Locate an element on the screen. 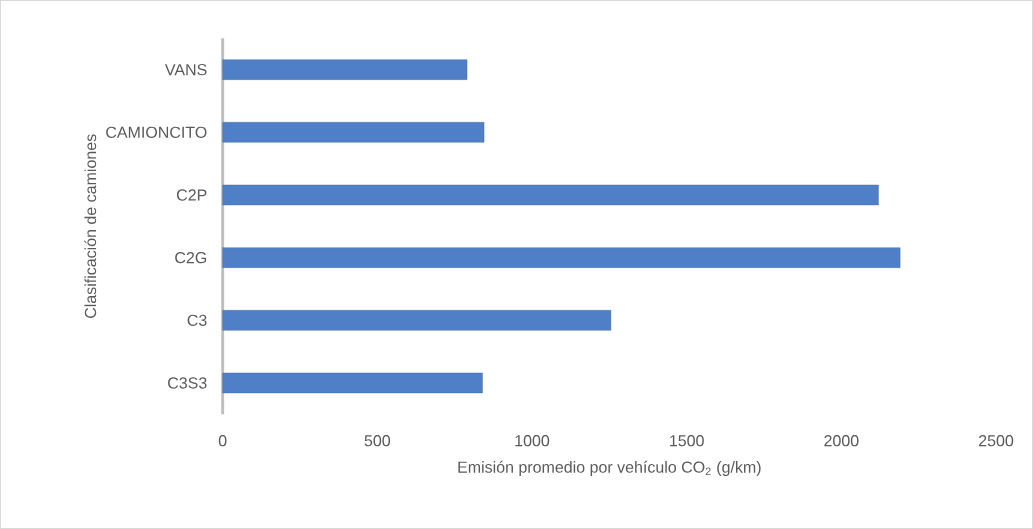 Image resolution: width=1033 pixels, height=529 pixels. y-tick-label: CAMIONCITO is located at coordinates (156, 132).